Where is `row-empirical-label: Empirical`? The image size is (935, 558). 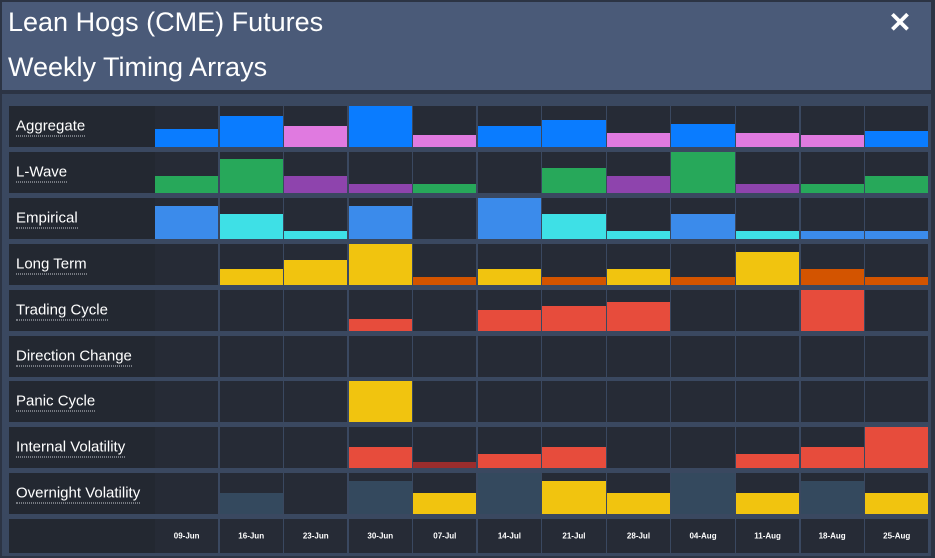 row-empirical-label: Empirical is located at coordinates (47, 218).